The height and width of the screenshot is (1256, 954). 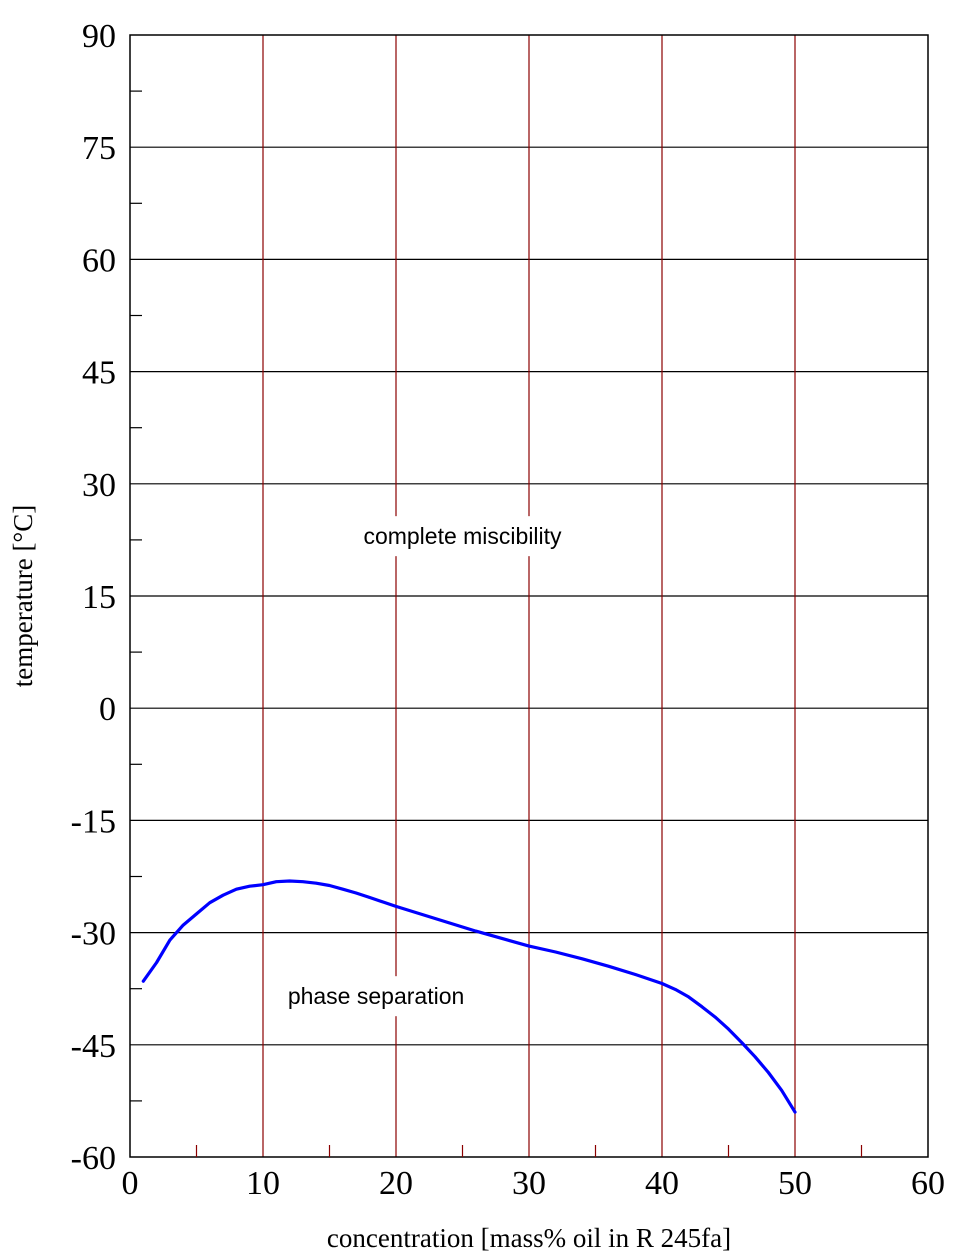 I want to click on y-tick-label: -45, so click(x=93, y=1046).